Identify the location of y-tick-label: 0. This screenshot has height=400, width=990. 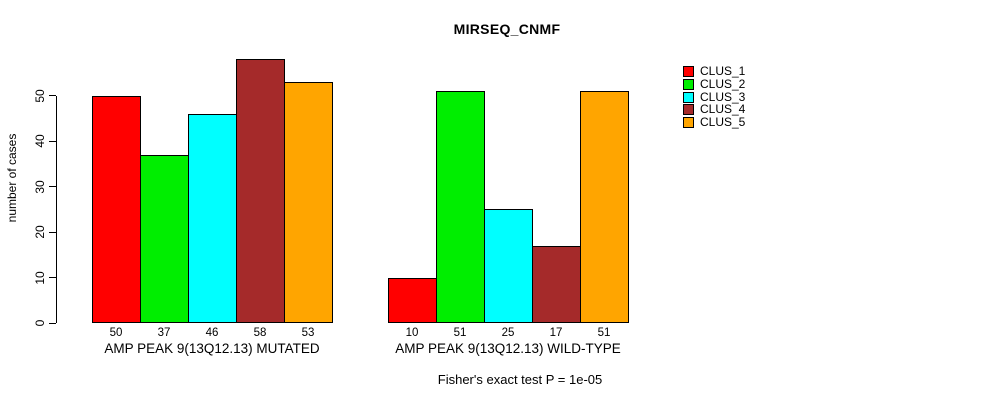
(40, 323).